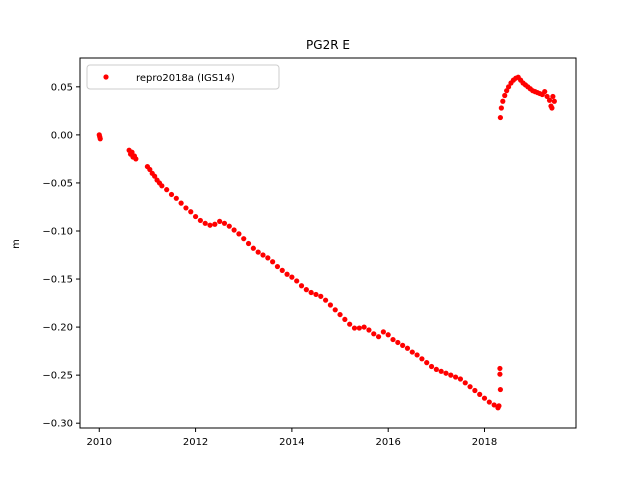 This screenshot has width=640, height=480. I want to click on y-tick-label: −0.15, so click(57, 280).